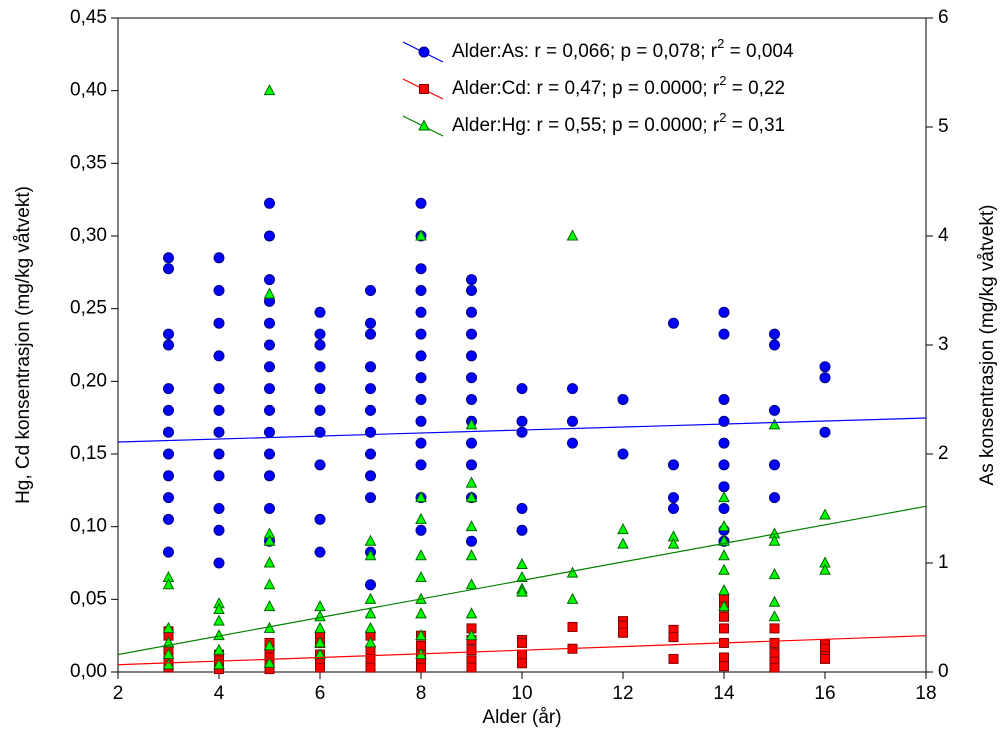  Describe the element at coordinates (824, 693) in the screenshot. I see `x-tick-label: 16` at that location.